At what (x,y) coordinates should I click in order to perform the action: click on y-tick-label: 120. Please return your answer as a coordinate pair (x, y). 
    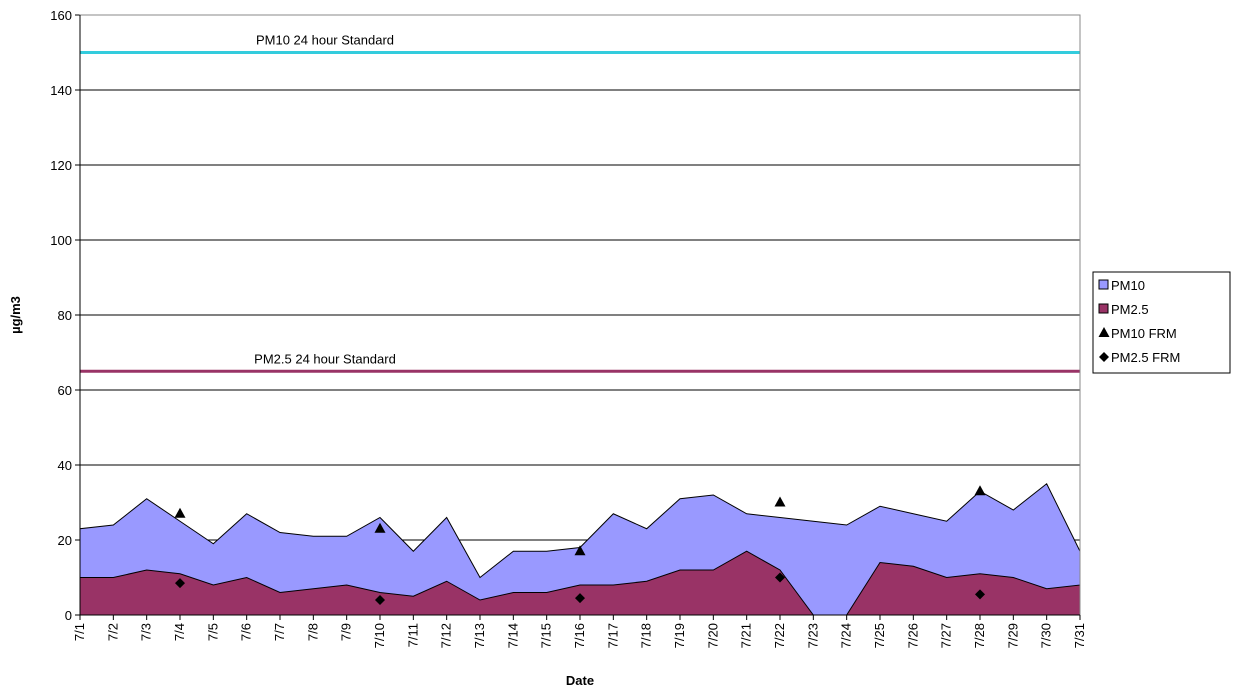
    Looking at the image, I should click on (61, 165).